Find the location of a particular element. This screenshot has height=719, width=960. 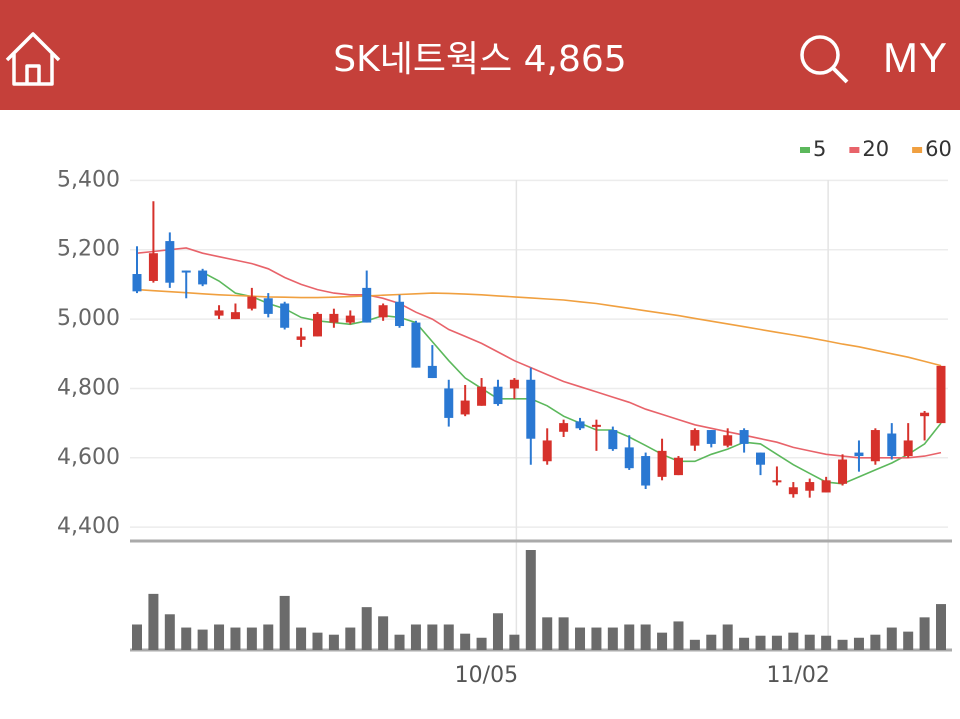

y-tick-label: 5,000 is located at coordinates (88, 318).